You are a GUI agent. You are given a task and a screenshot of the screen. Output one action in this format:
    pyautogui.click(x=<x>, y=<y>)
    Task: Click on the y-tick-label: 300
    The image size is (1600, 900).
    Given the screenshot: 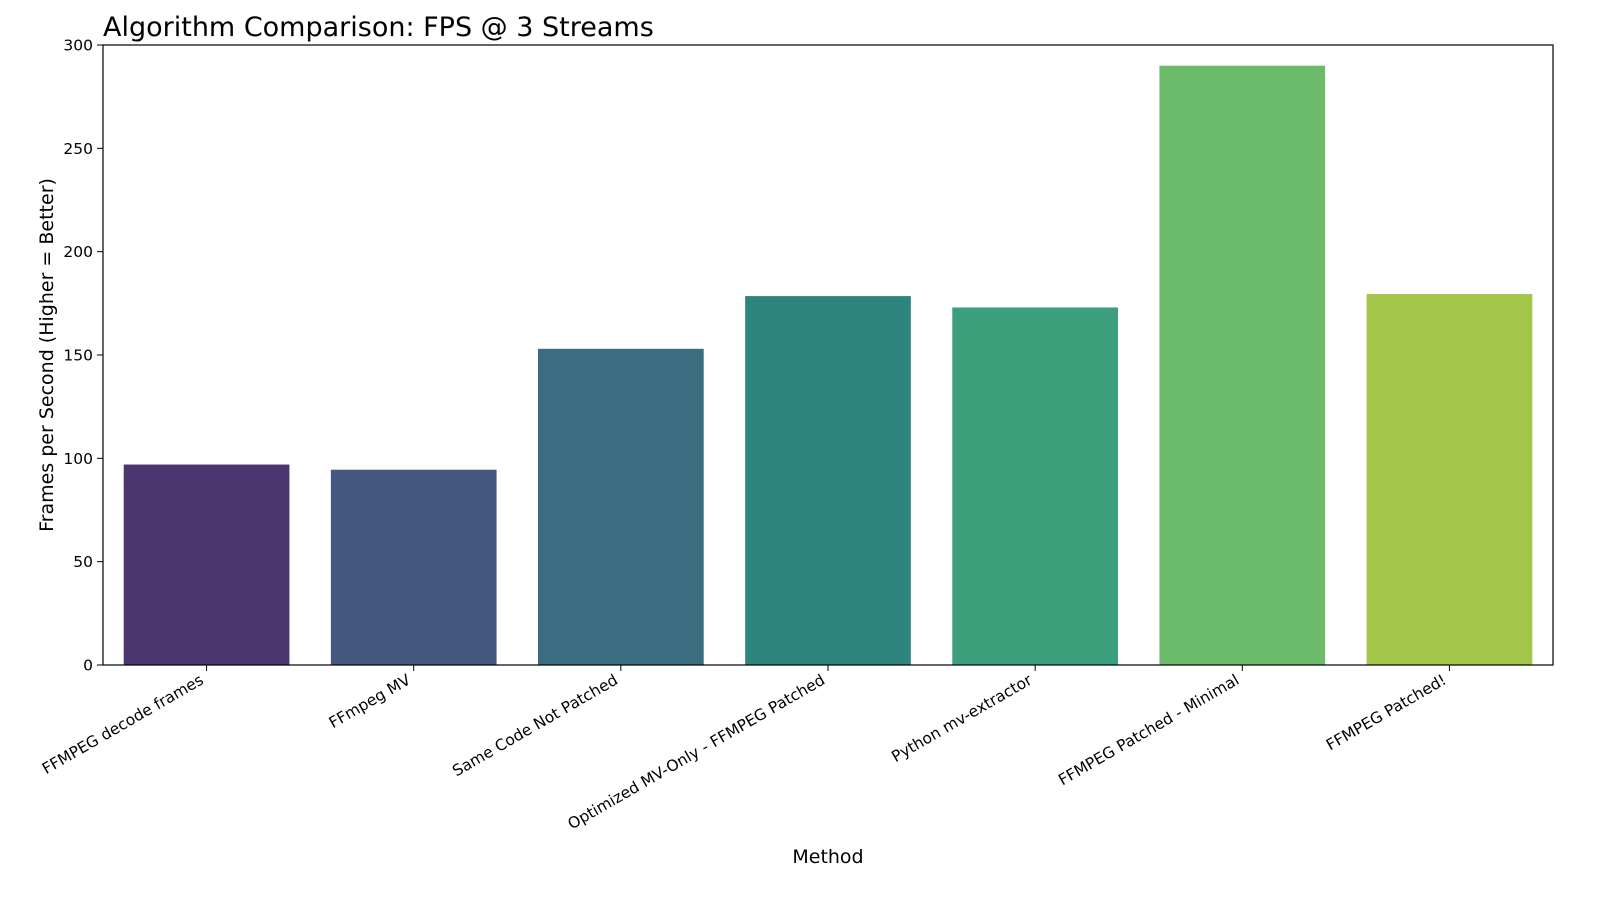 What is the action you would take?
    pyautogui.click(x=78, y=46)
    